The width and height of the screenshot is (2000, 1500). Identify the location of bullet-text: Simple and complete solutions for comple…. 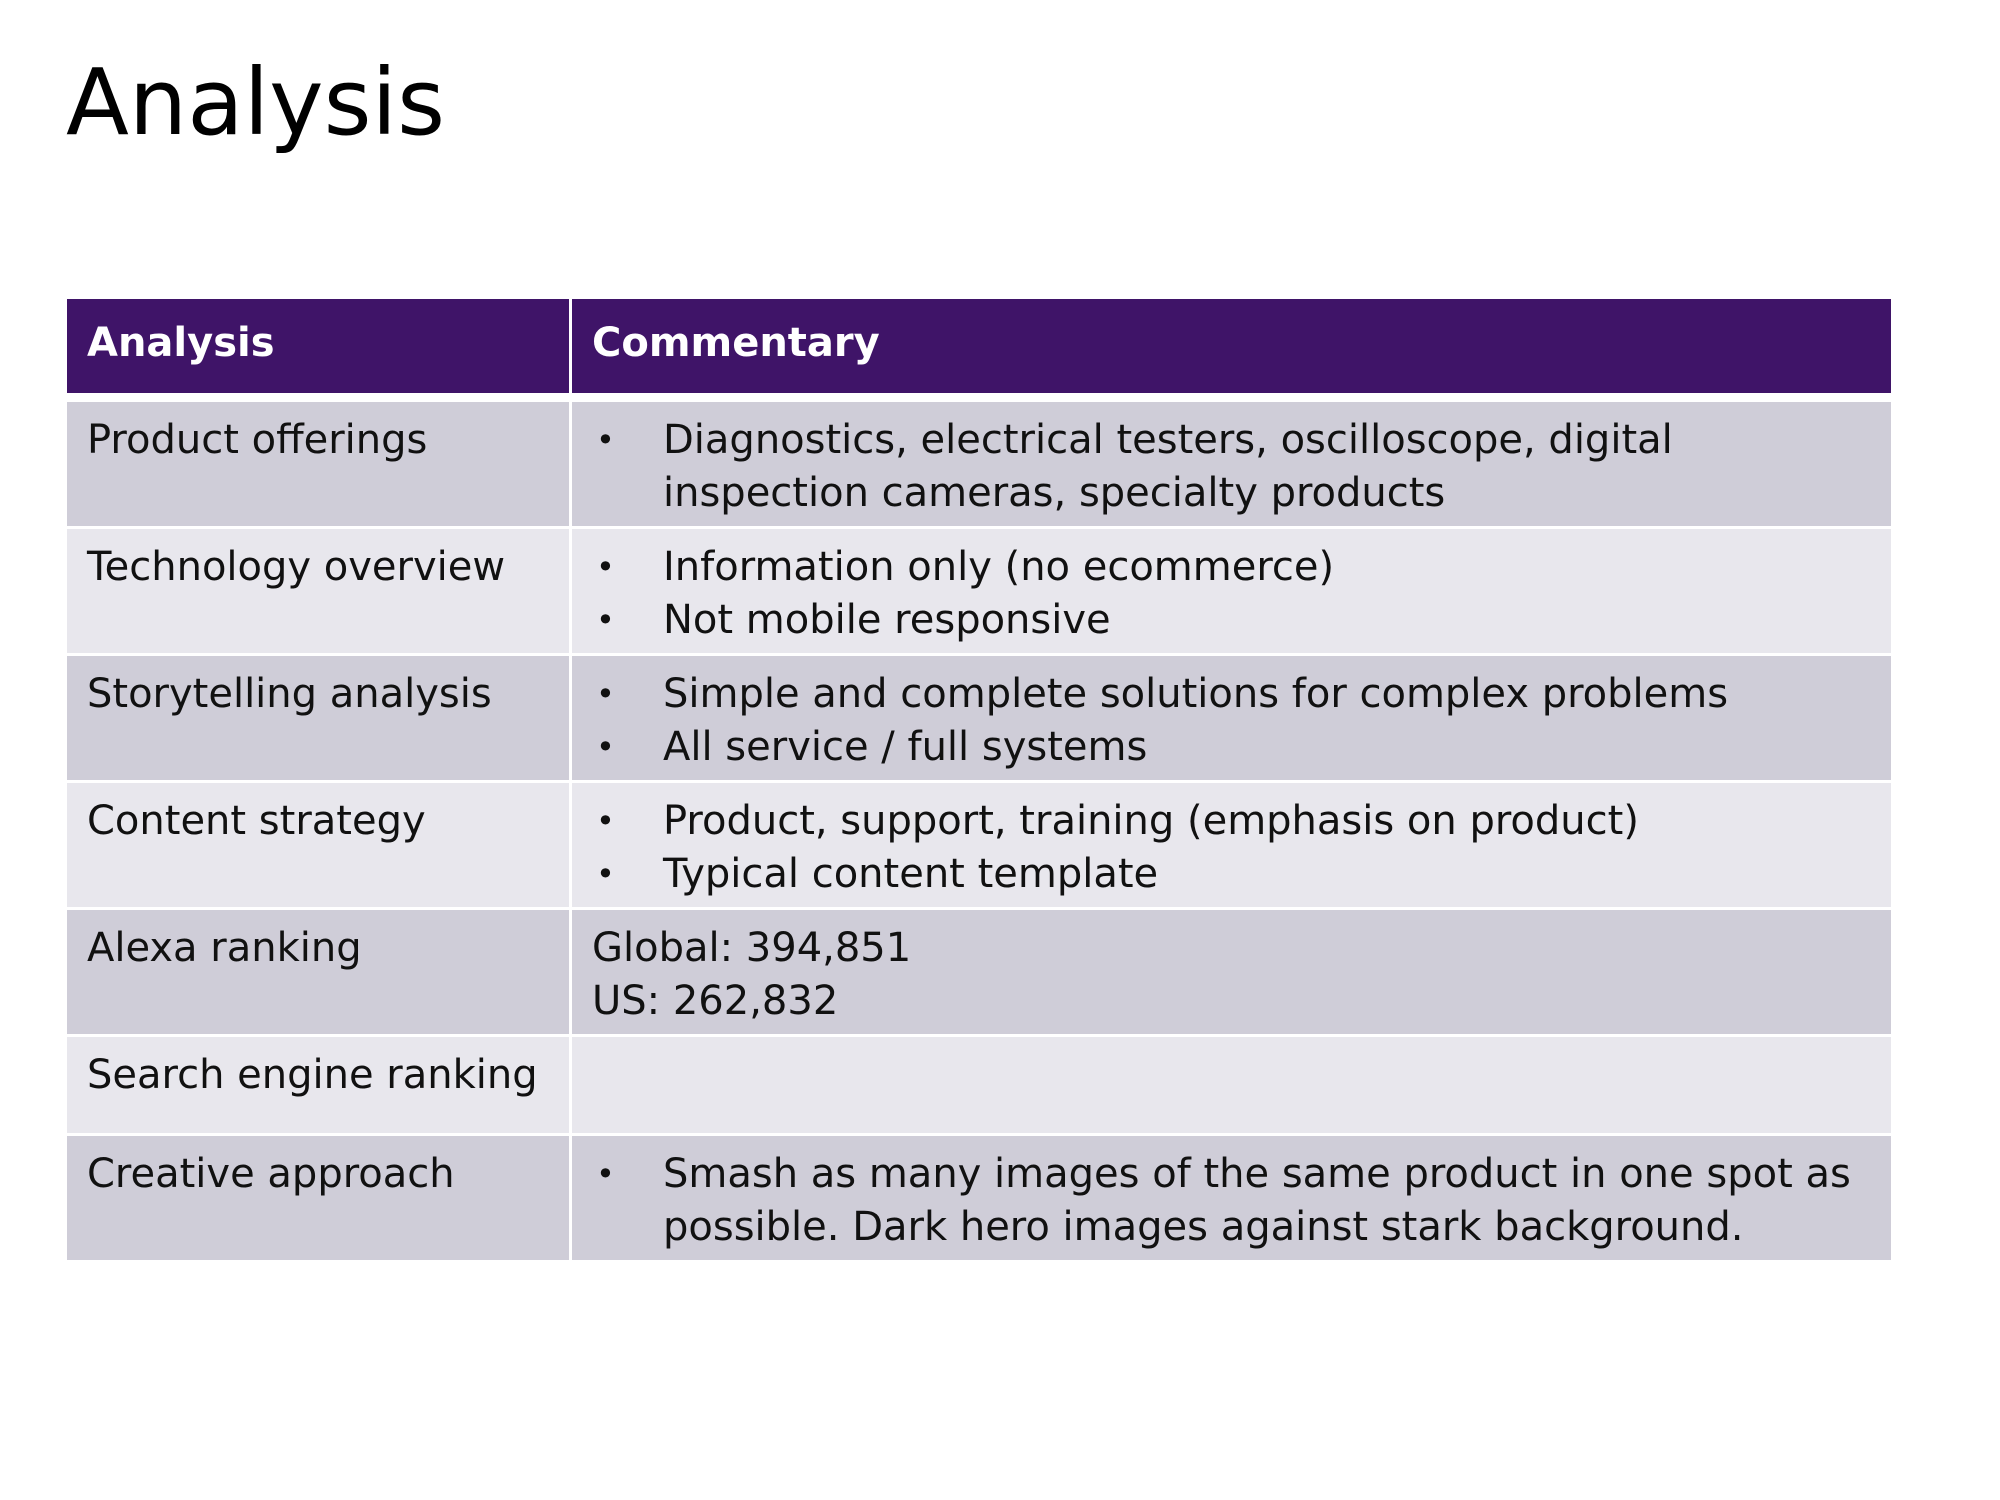
(1196, 694).